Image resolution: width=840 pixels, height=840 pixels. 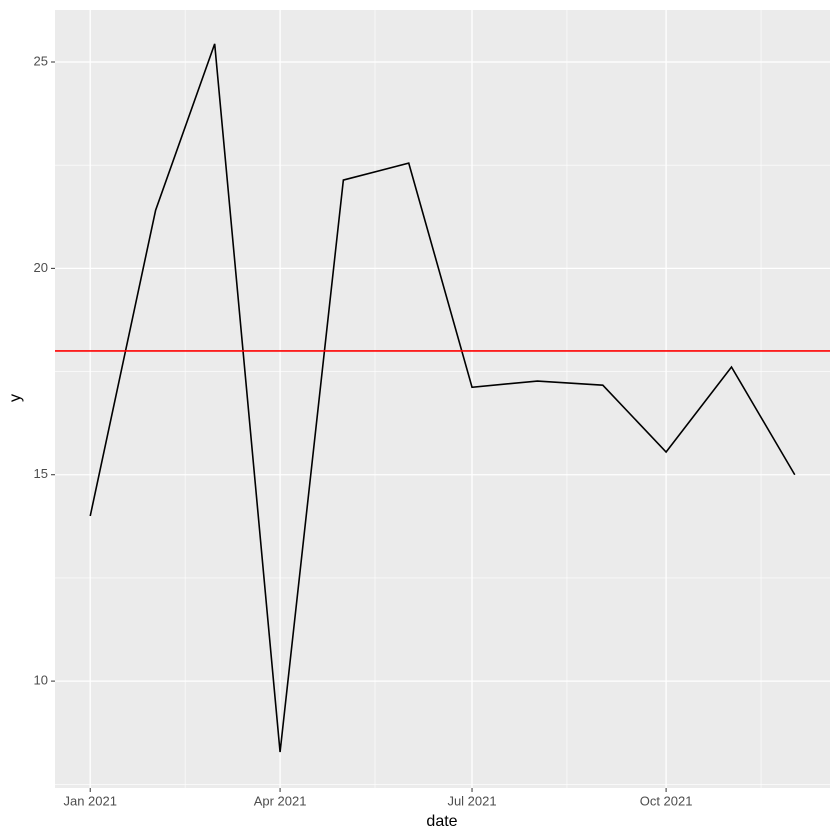 What do you see at coordinates (41, 267) in the screenshot?
I see `y-tick-label: 20` at bounding box center [41, 267].